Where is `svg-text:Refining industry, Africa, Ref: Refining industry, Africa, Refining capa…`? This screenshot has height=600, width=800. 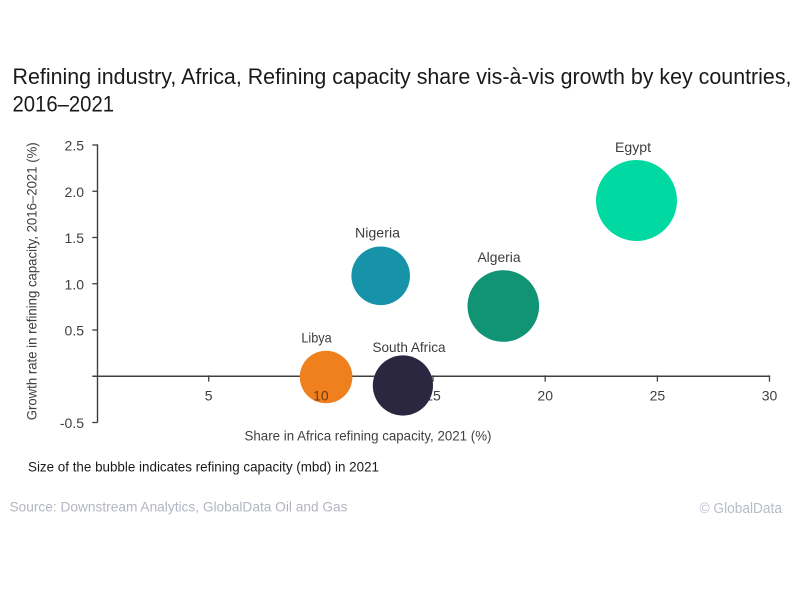 svg-text:Refining industry, Africa, Ref: Refining industry, Africa, Refining capa… is located at coordinates (402, 76).